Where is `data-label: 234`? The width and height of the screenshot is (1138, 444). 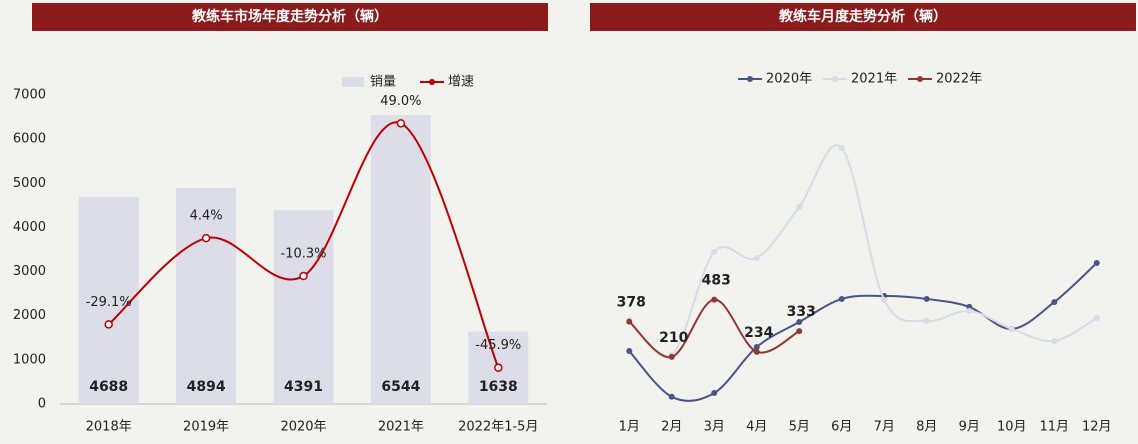
data-label: 234 is located at coordinates (758, 333).